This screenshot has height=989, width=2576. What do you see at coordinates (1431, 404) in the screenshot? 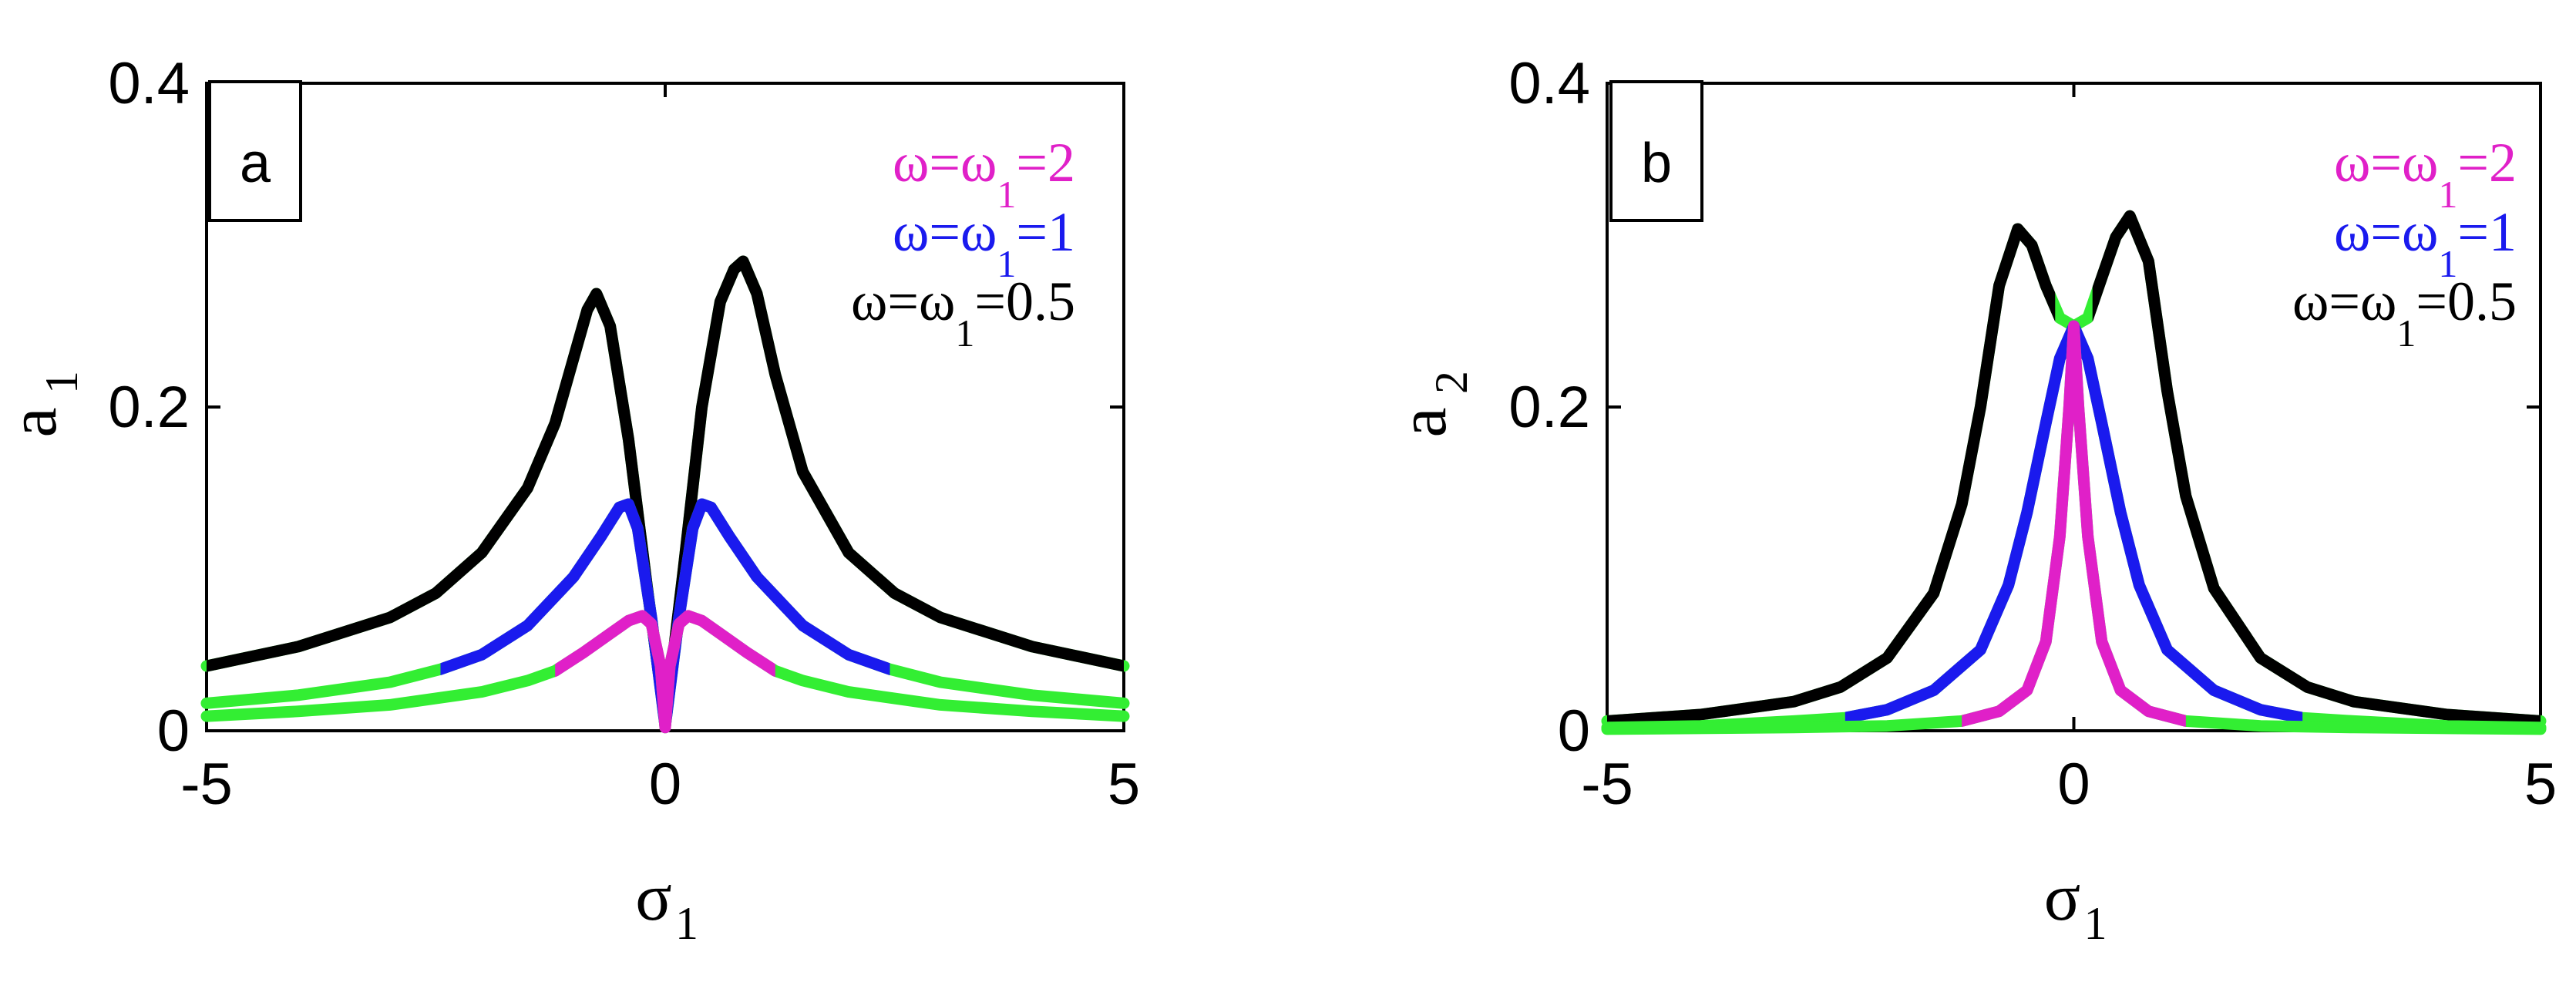
I see `y-axis-label-group: a2` at bounding box center [1431, 404].